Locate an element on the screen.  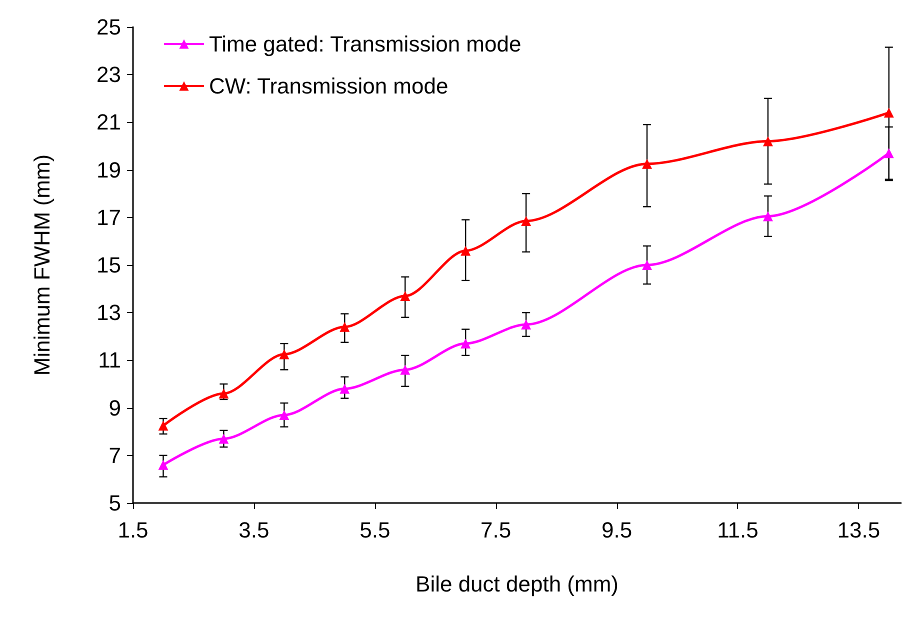
y-tick-label: 25 is located at coordinates (108, 27).